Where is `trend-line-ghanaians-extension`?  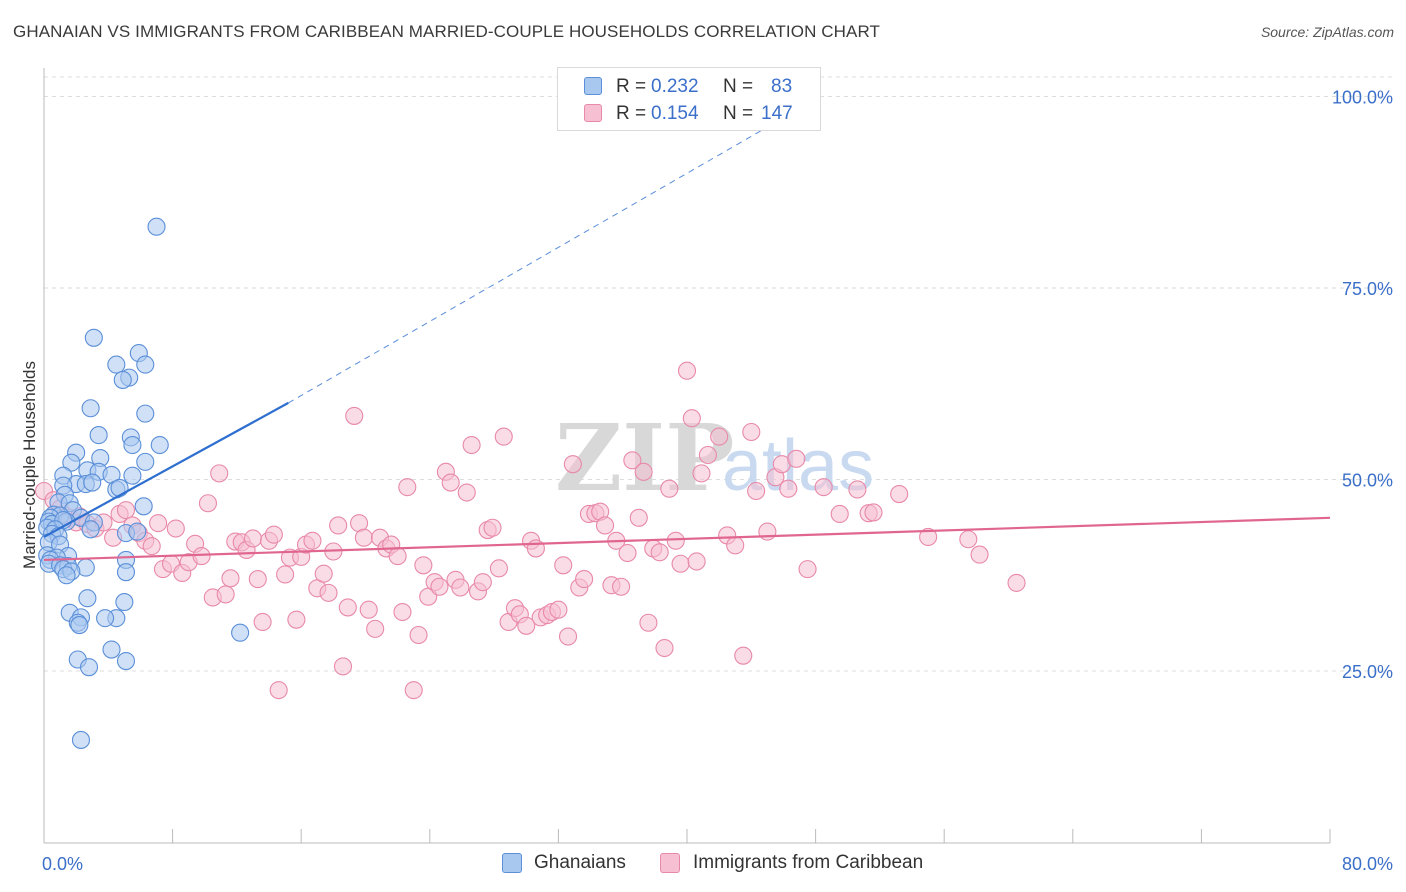 trend-line-ghanaians-extension is located at coordinates (554, 250).